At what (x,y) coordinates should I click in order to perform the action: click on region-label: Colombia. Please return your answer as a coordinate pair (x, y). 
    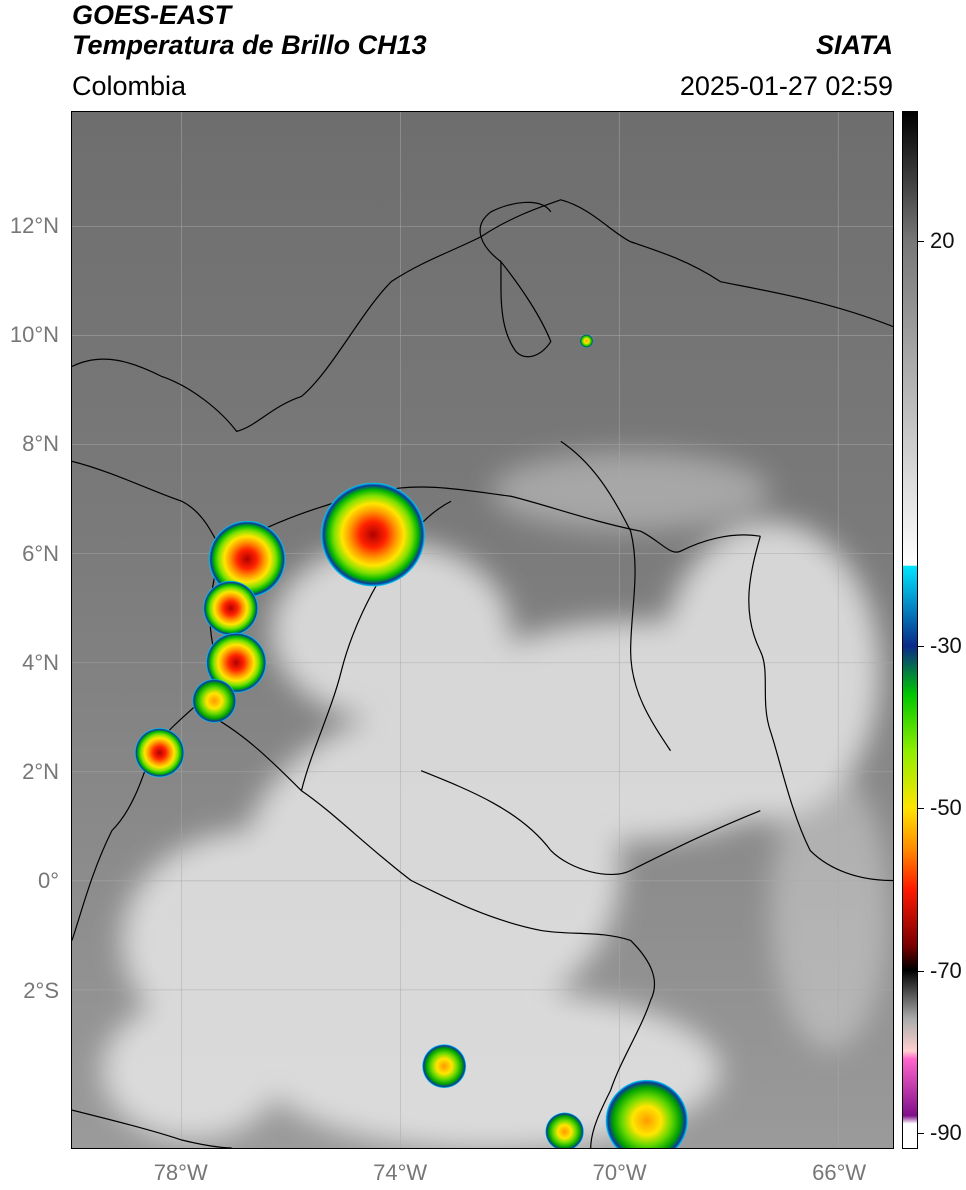
    Looking at the image, I should click on (129, 86).